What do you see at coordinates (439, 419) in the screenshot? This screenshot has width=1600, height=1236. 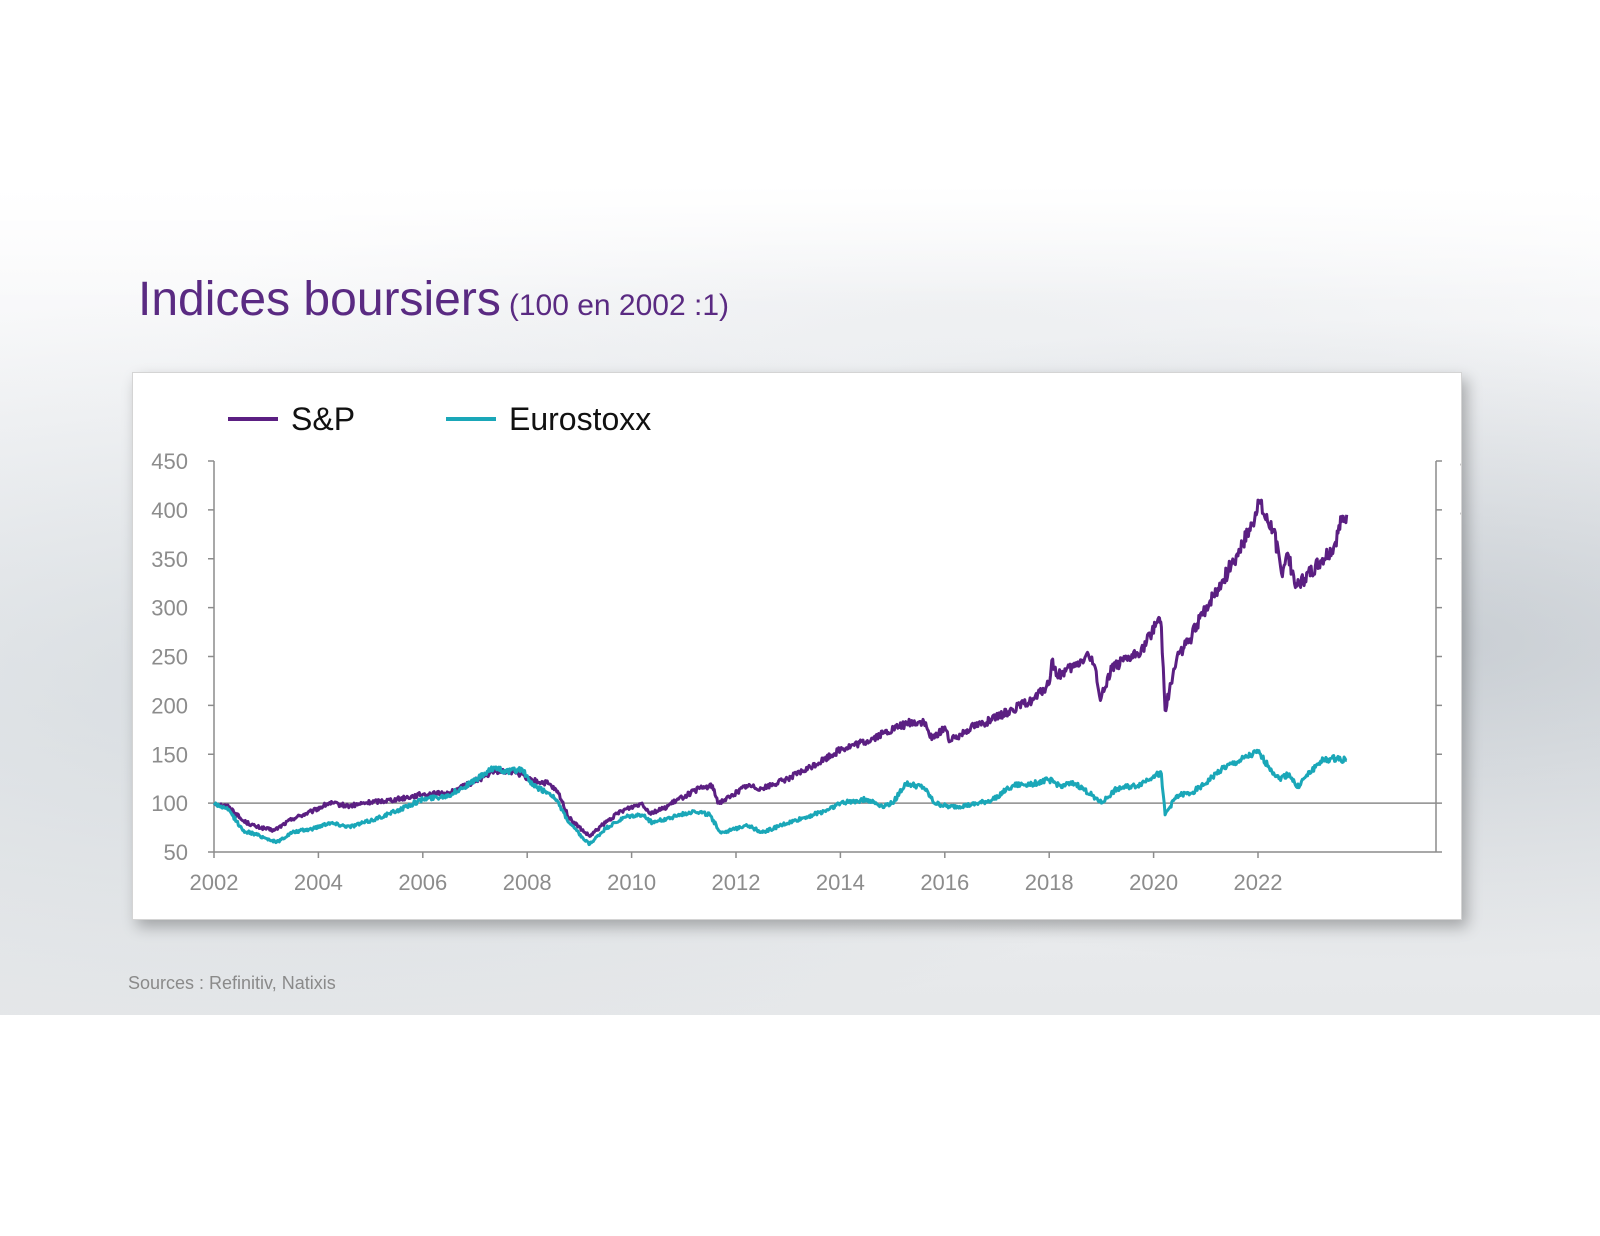 I see `chart-legend: S&P Eurostoxx` at bounding box center [439, 419].